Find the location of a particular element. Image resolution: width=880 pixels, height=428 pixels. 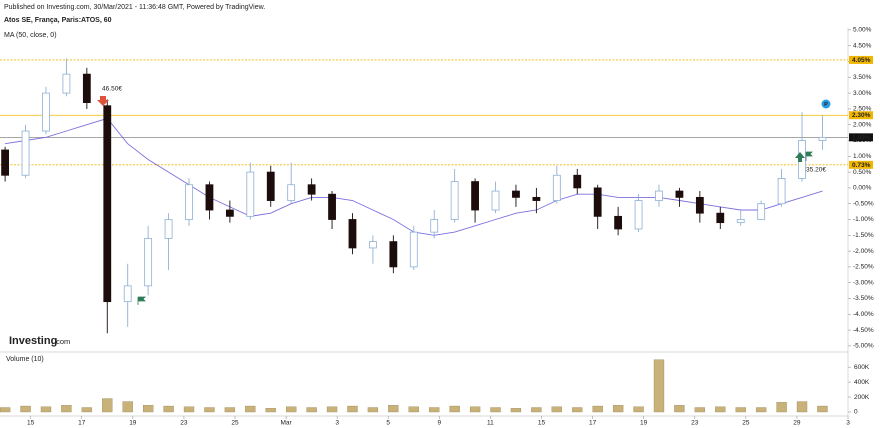

buy-arrow is located at coordinates (800, 157).